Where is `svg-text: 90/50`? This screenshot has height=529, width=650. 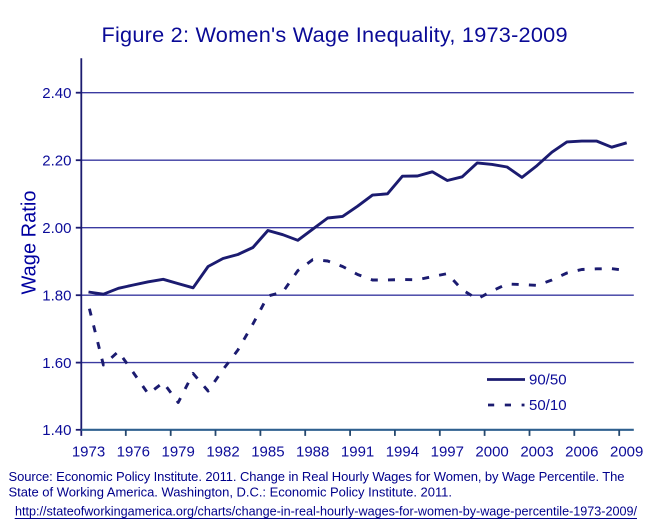
svg-text: 90/50 is located at coordinates (548, 379).